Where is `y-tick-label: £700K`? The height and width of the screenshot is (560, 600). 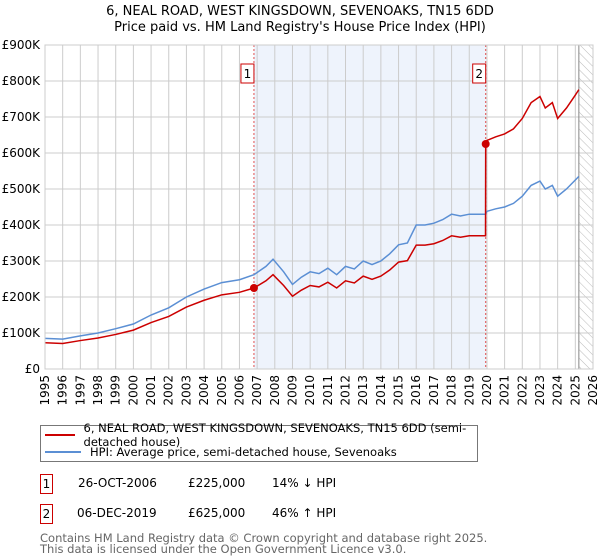
y-tick-label: £700K is located at coordinates (22, 117).